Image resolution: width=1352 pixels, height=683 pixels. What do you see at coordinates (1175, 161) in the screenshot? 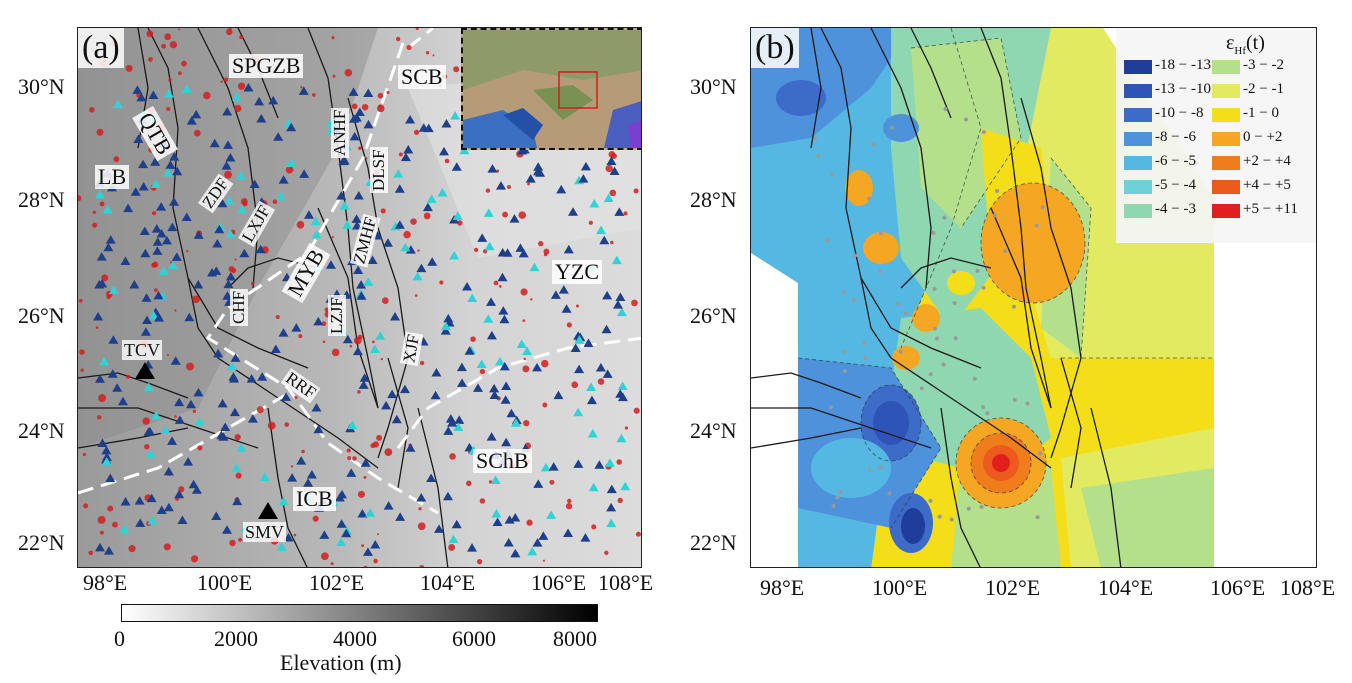
I see `legend-label: -6 − -5` at bounding box center [1175, 161].